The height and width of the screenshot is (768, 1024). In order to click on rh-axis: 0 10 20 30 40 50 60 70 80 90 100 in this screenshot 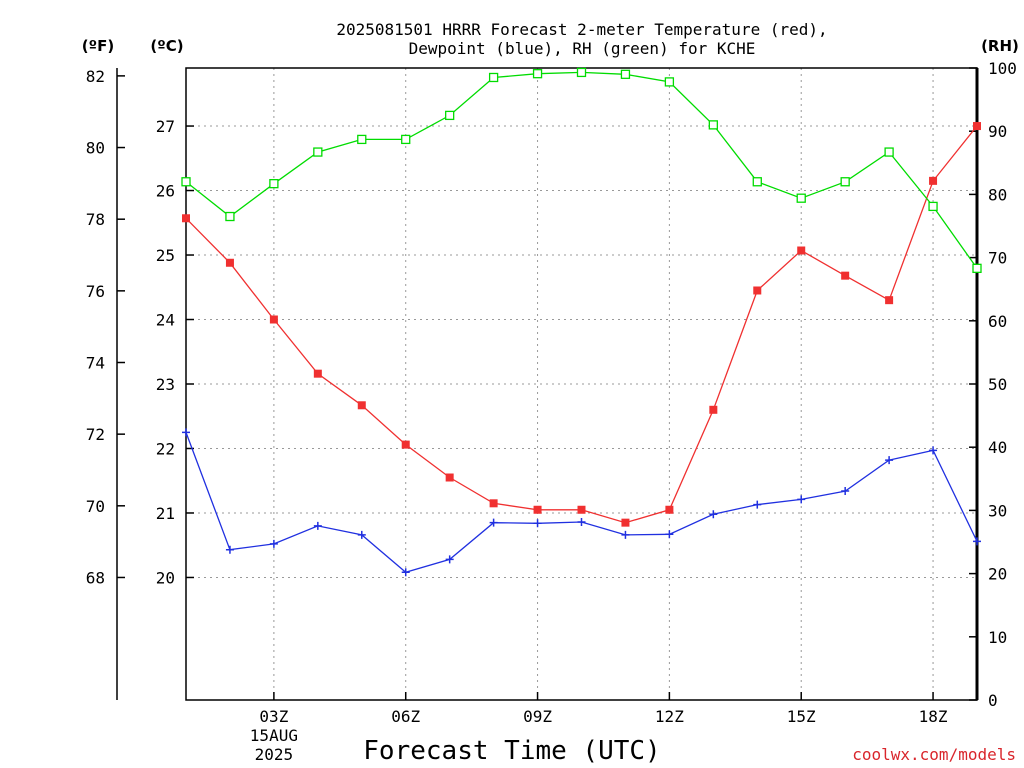, I will do `click(993, 384)`.